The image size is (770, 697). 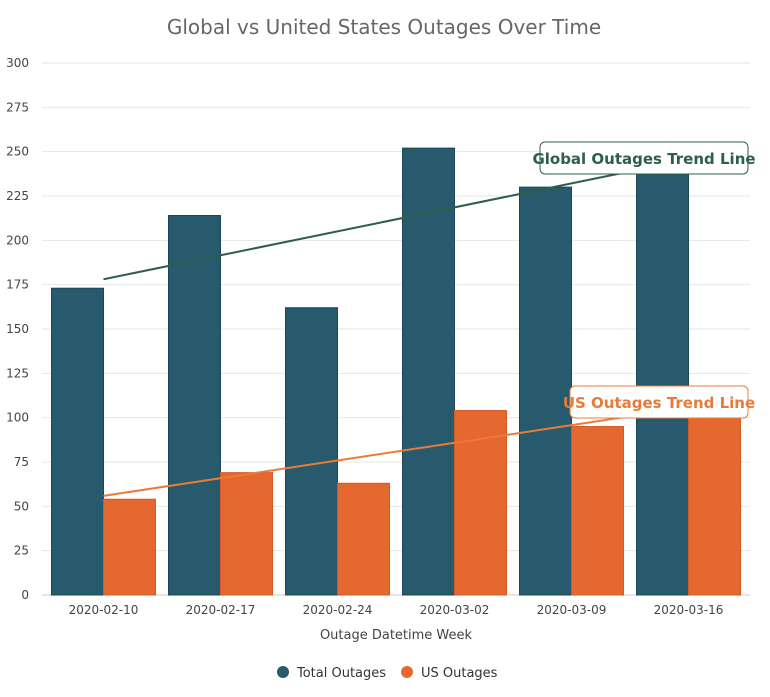 What do you see at coordinates (104, 610) in the screenshot?
I see `x-tick-label: 2020-02-10` at bounding box center [104, 610].